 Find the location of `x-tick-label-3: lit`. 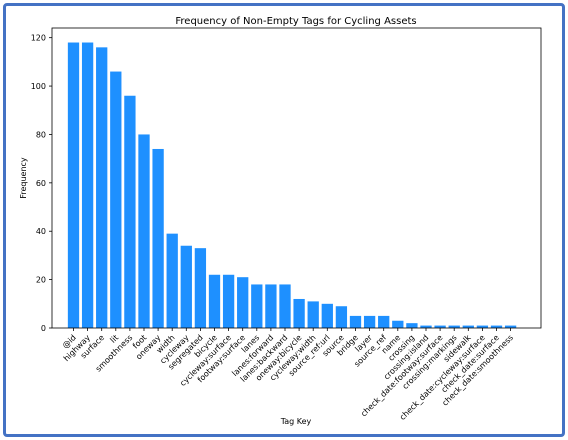

x-tick-label-3: lit is located at coordinates (114, 339).